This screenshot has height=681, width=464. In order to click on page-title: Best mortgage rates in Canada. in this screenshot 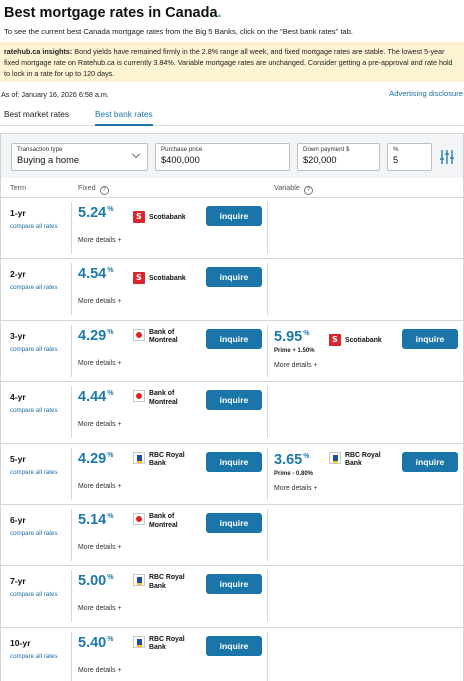, I will do `click(113, 13)`.